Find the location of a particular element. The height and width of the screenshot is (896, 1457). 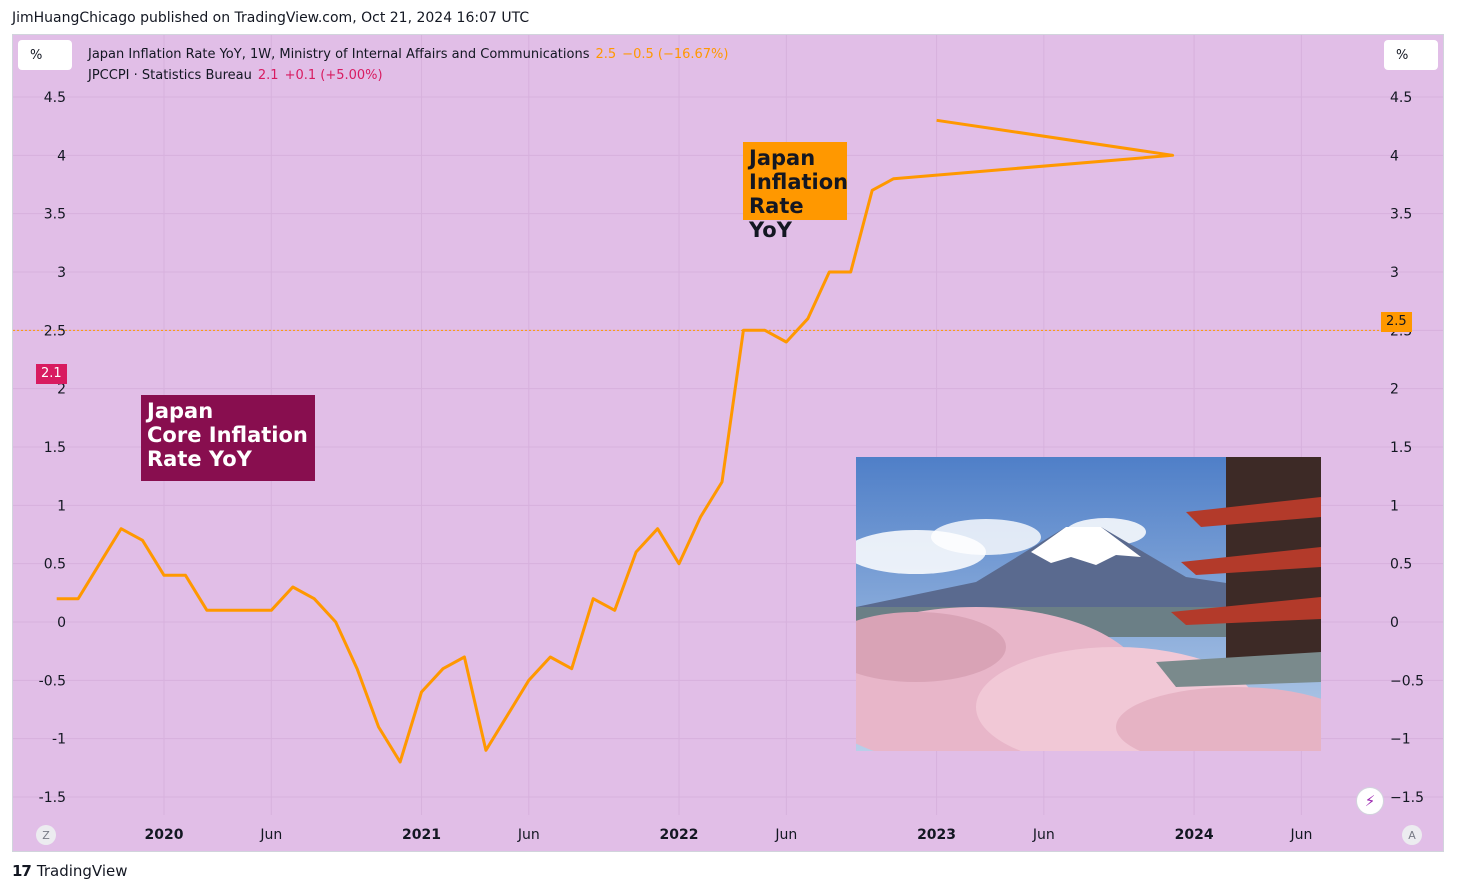

y-tick-label-left: 4.5 is located at coordinates (55, 98).